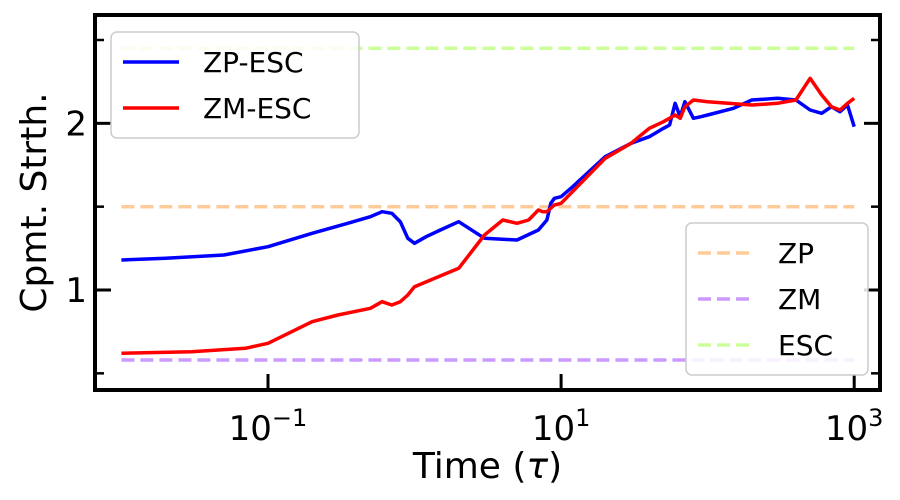 The width and height of the screenshot is (900, 500). I want to click on legend-lower-right: ZP ZM ESC, so click(777, 299).